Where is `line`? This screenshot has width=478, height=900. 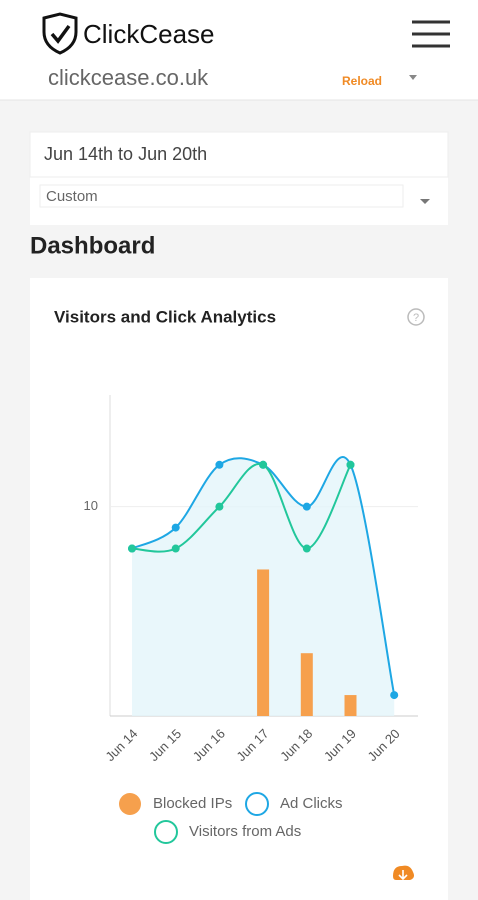
line is located at coordinates (263, 575).